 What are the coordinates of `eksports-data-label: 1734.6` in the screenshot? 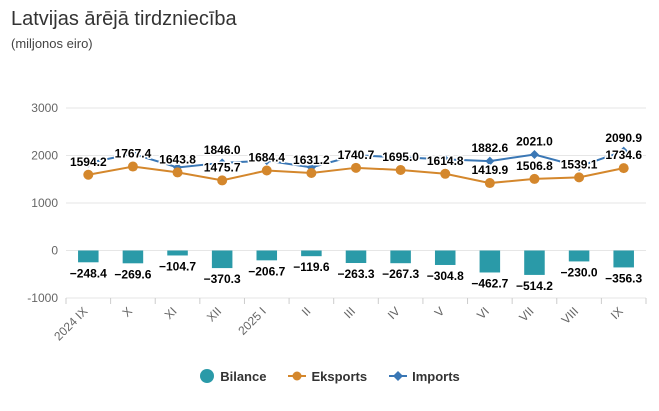 It's located at (623, 155).